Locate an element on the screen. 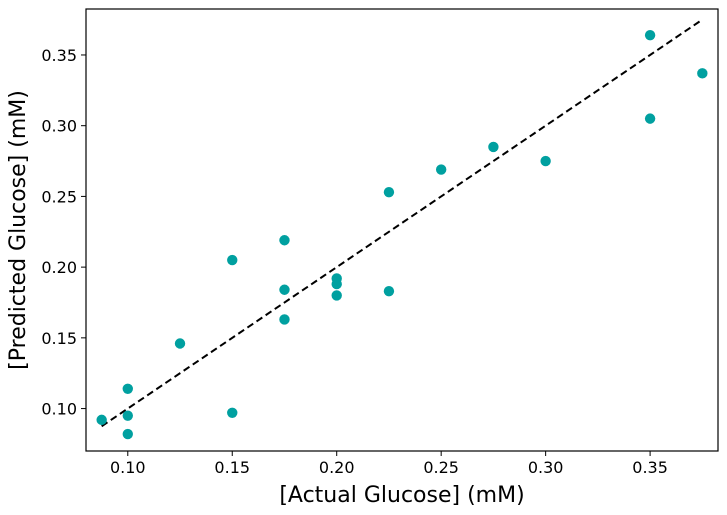  x-tick-label: 0.20 is located at coordinates (337, 467).